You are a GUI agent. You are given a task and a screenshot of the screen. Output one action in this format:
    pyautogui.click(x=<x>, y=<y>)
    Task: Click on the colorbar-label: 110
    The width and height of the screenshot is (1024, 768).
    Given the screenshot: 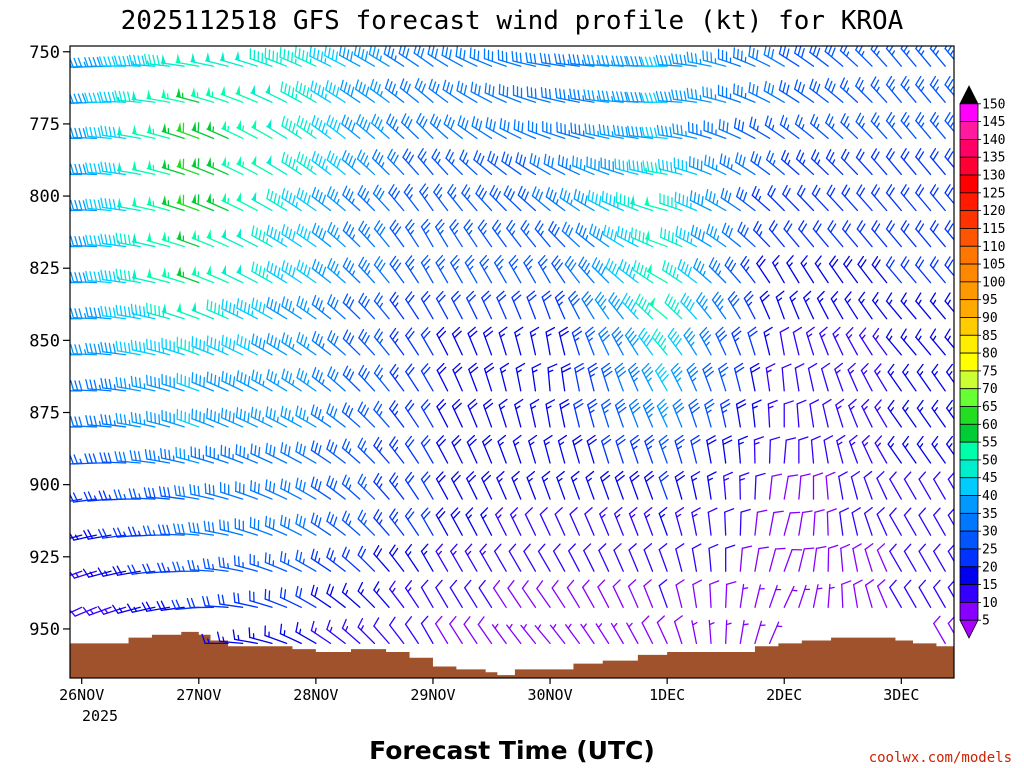 What is the action you would take?
    pyautogui.click(x=993, y=247)
    